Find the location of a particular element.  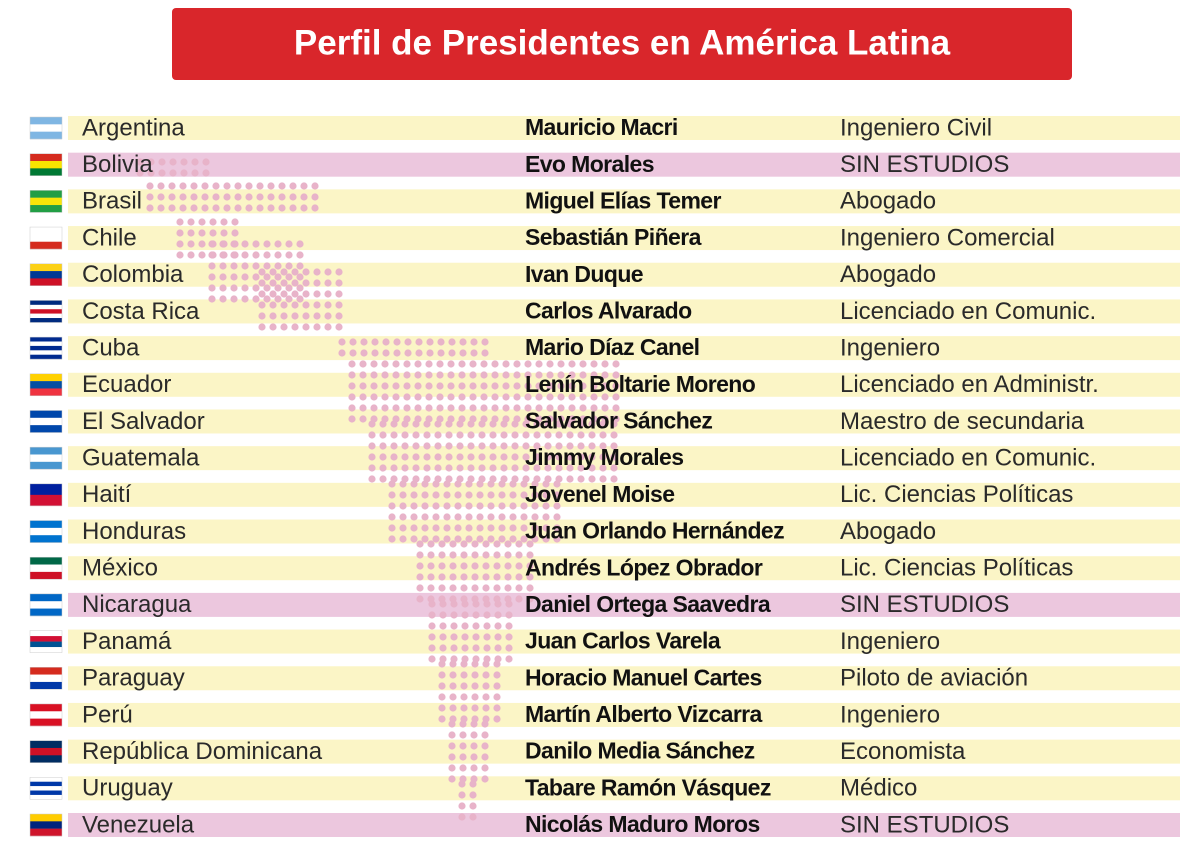

career: Abogado is located at coordinates (888, 274).